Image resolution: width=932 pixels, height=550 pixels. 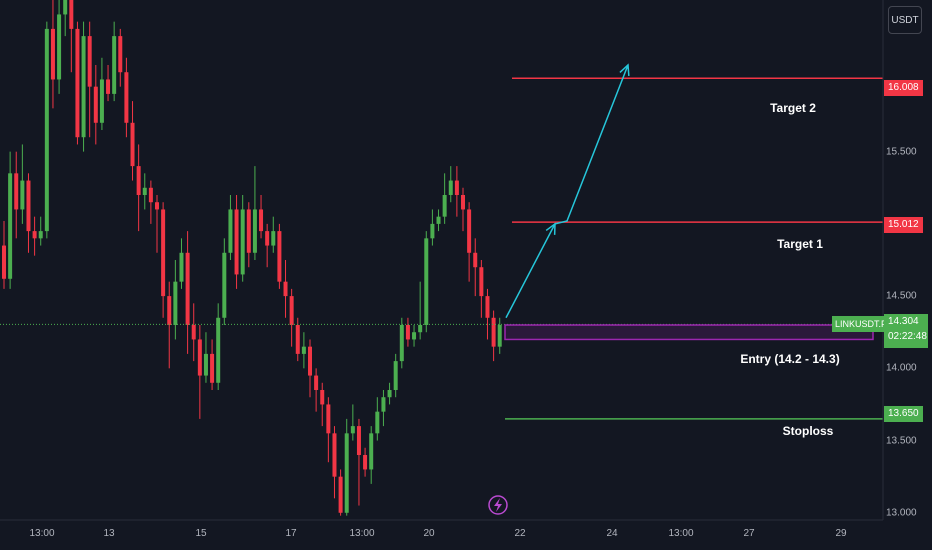 I want to click on lightning-icon, so click(x=498, y=505).